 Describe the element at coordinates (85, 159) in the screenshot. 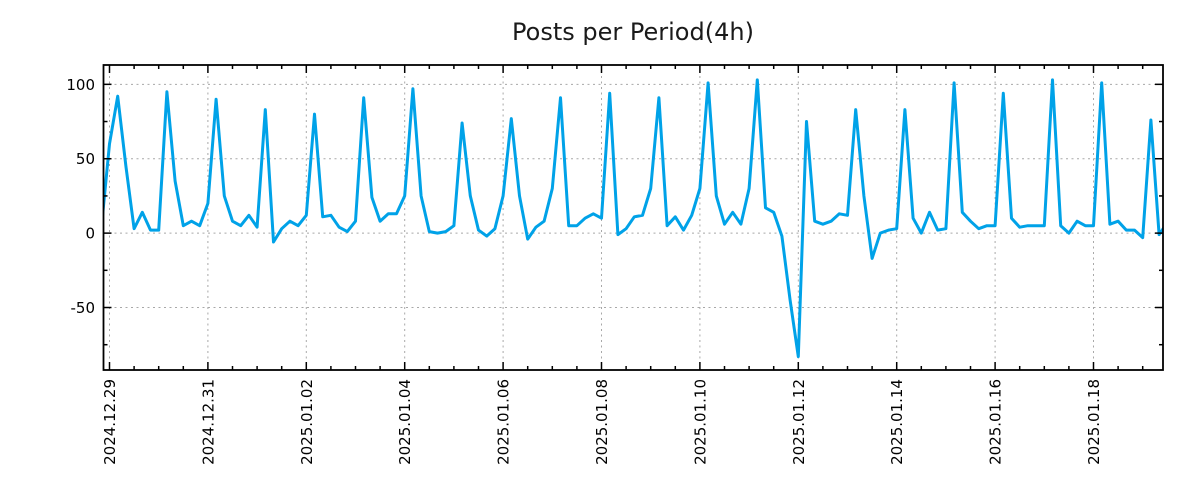

I see `y-tick-label: 50` at that location.